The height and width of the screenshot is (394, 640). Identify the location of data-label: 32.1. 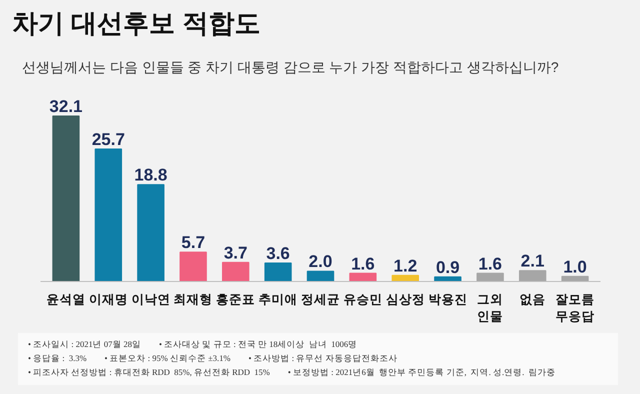
(66, 106).